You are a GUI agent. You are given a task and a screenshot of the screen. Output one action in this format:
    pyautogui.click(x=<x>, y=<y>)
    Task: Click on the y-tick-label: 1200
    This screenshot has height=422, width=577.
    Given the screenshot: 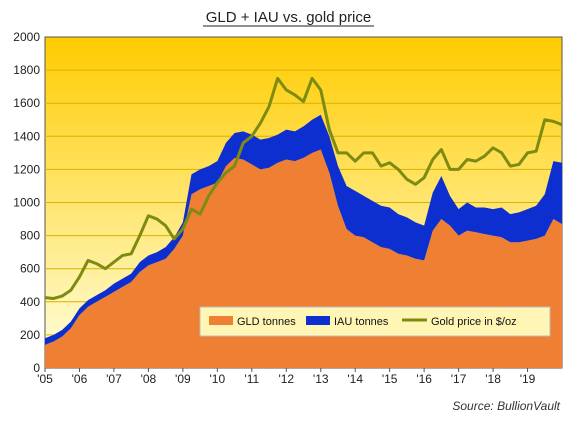 What is the action you would take?
    pyautogui.click(x=26, y=169)
    